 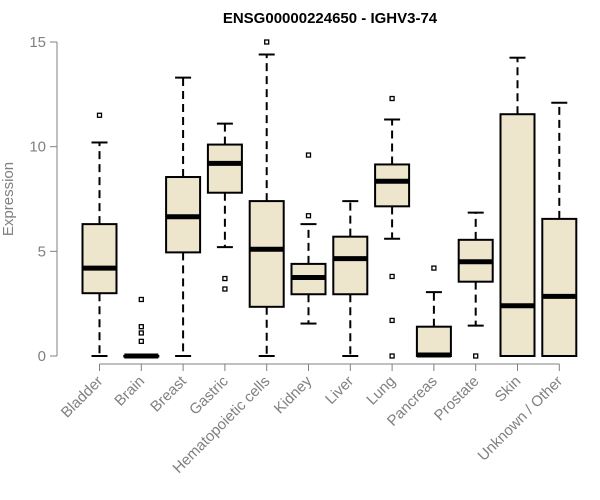 I want to click on box-liver, so click(x=350, y=278).